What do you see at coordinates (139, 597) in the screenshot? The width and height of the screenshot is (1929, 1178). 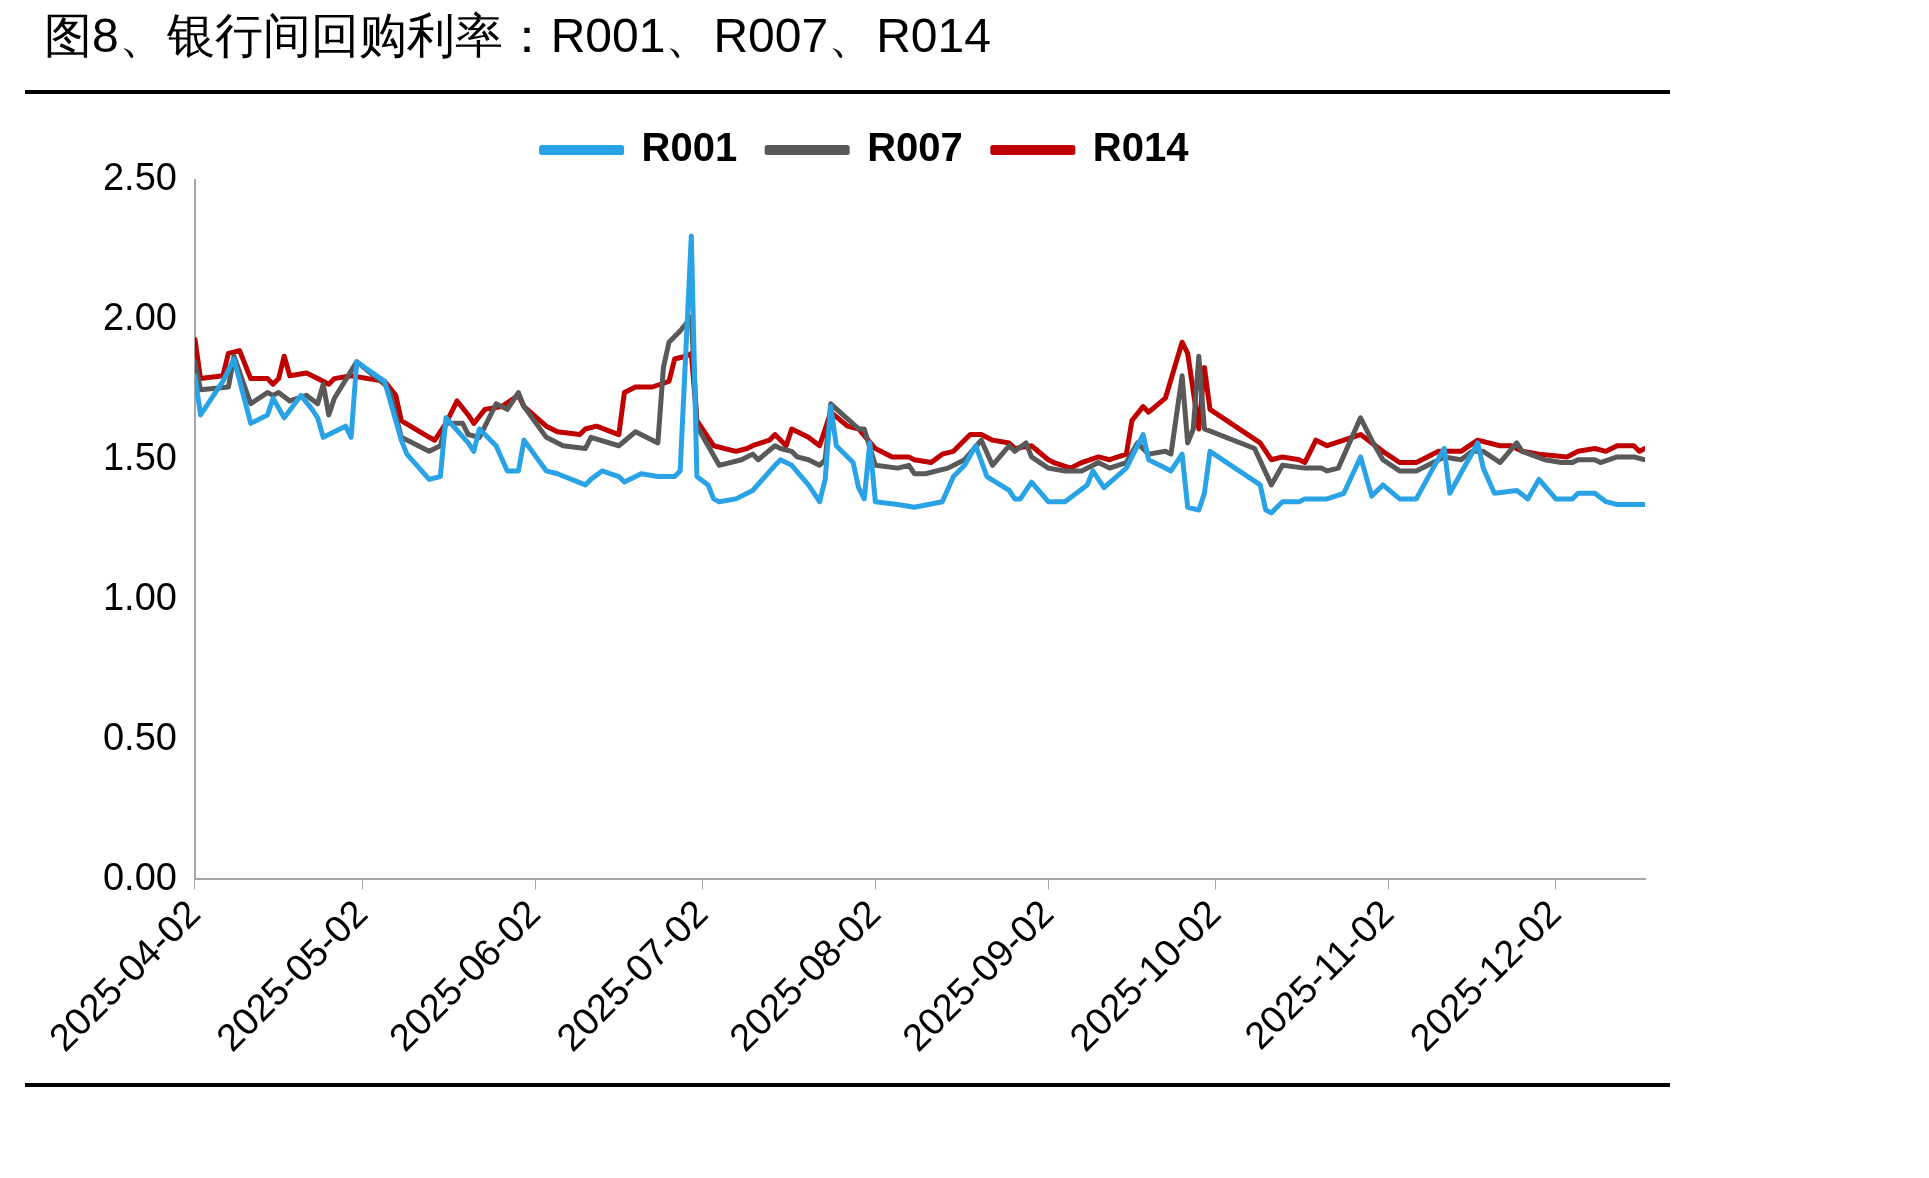 I see `y-tick-label: 1.00` at bounding box center [139, 597].